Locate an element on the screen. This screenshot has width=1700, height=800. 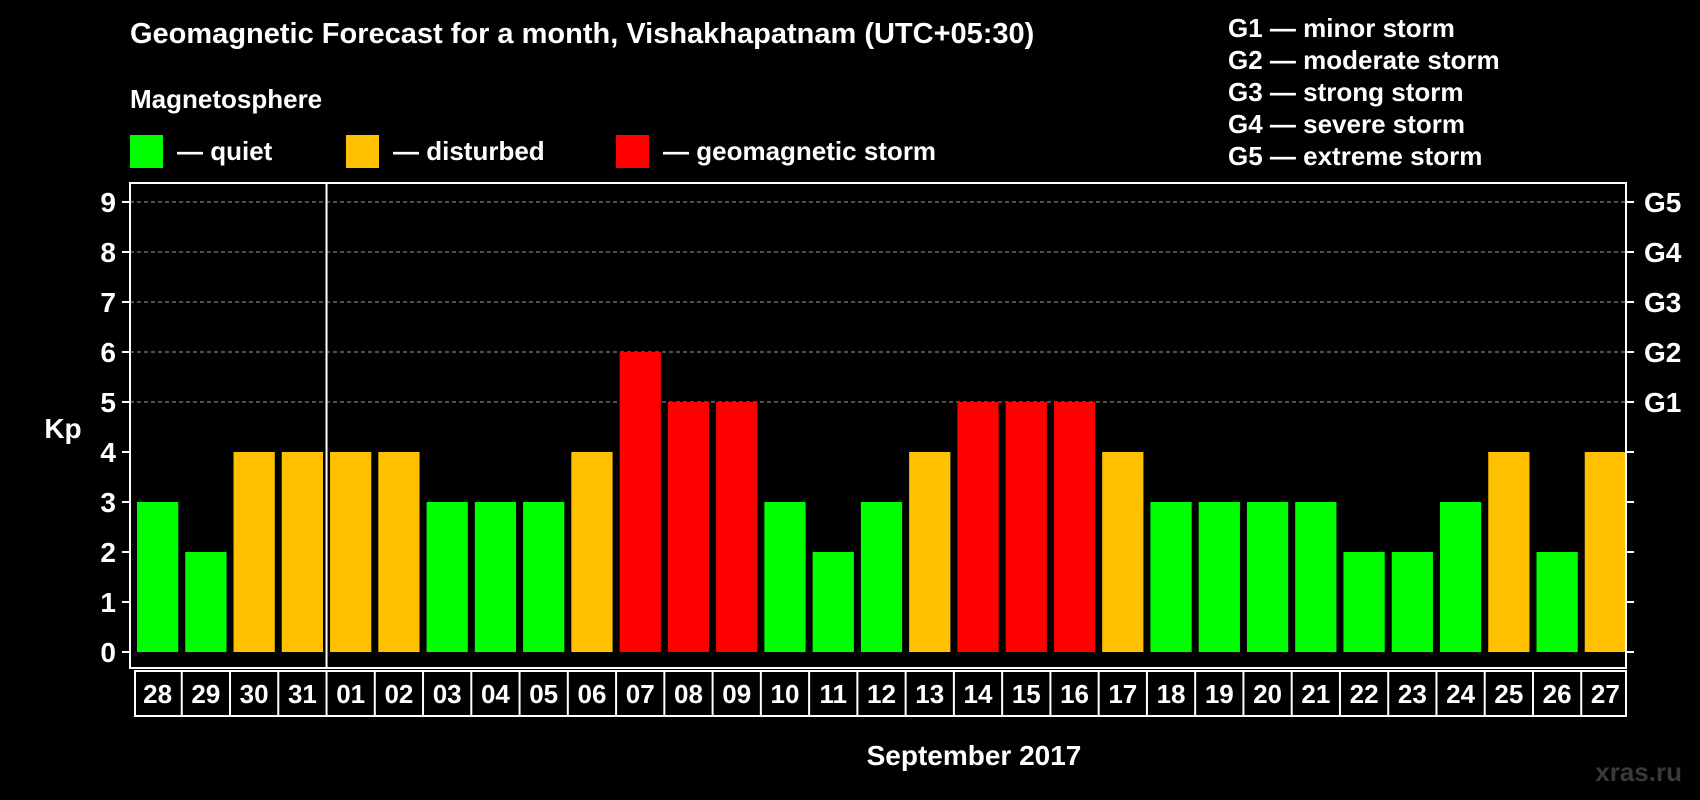
x-tick-label: 01 is located at coordinates (350, 694).